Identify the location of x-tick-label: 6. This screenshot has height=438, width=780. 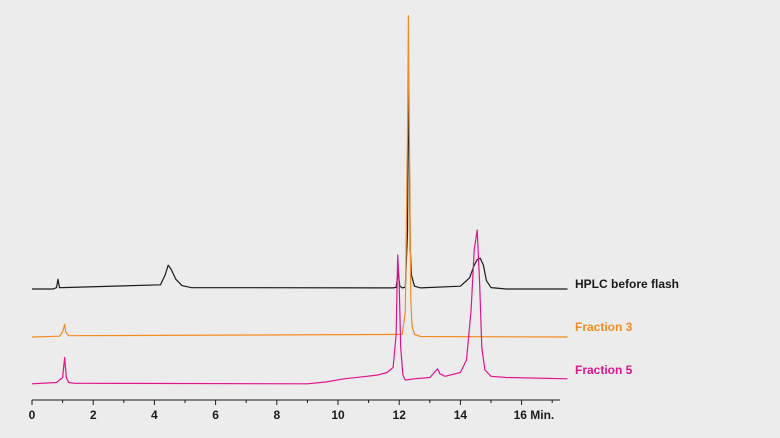
(215, 415).